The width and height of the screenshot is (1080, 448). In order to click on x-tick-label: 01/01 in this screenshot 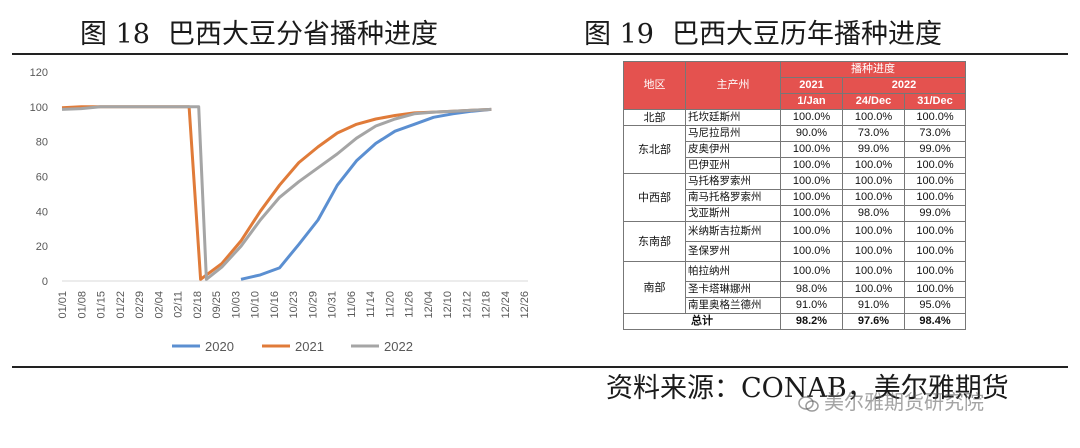, I will do `click(63, 305)`.